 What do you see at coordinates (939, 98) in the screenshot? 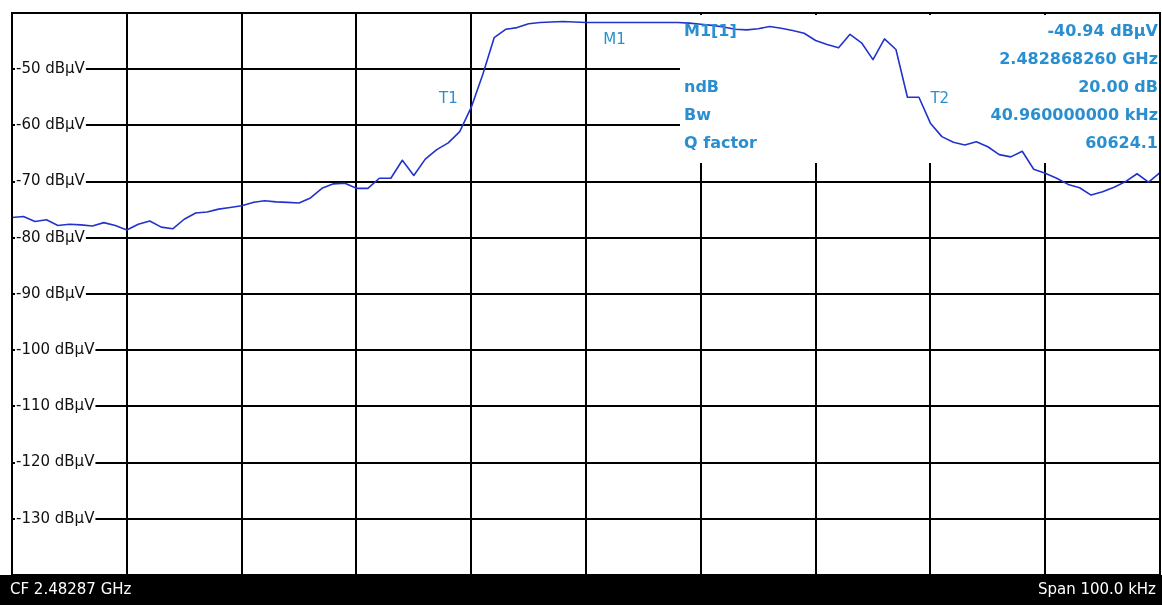
I see `annotation: T2` at bounding box center [939, 98].